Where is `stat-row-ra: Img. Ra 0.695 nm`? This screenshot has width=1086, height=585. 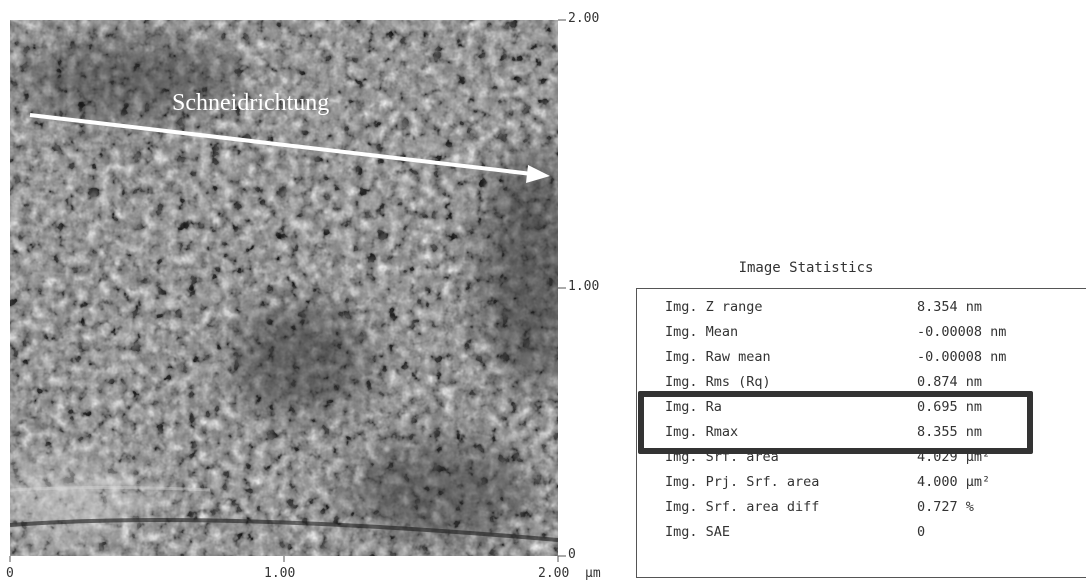 stat-row-ra: Img. Ra 0.695 nm is located at coordinates (861, 407).